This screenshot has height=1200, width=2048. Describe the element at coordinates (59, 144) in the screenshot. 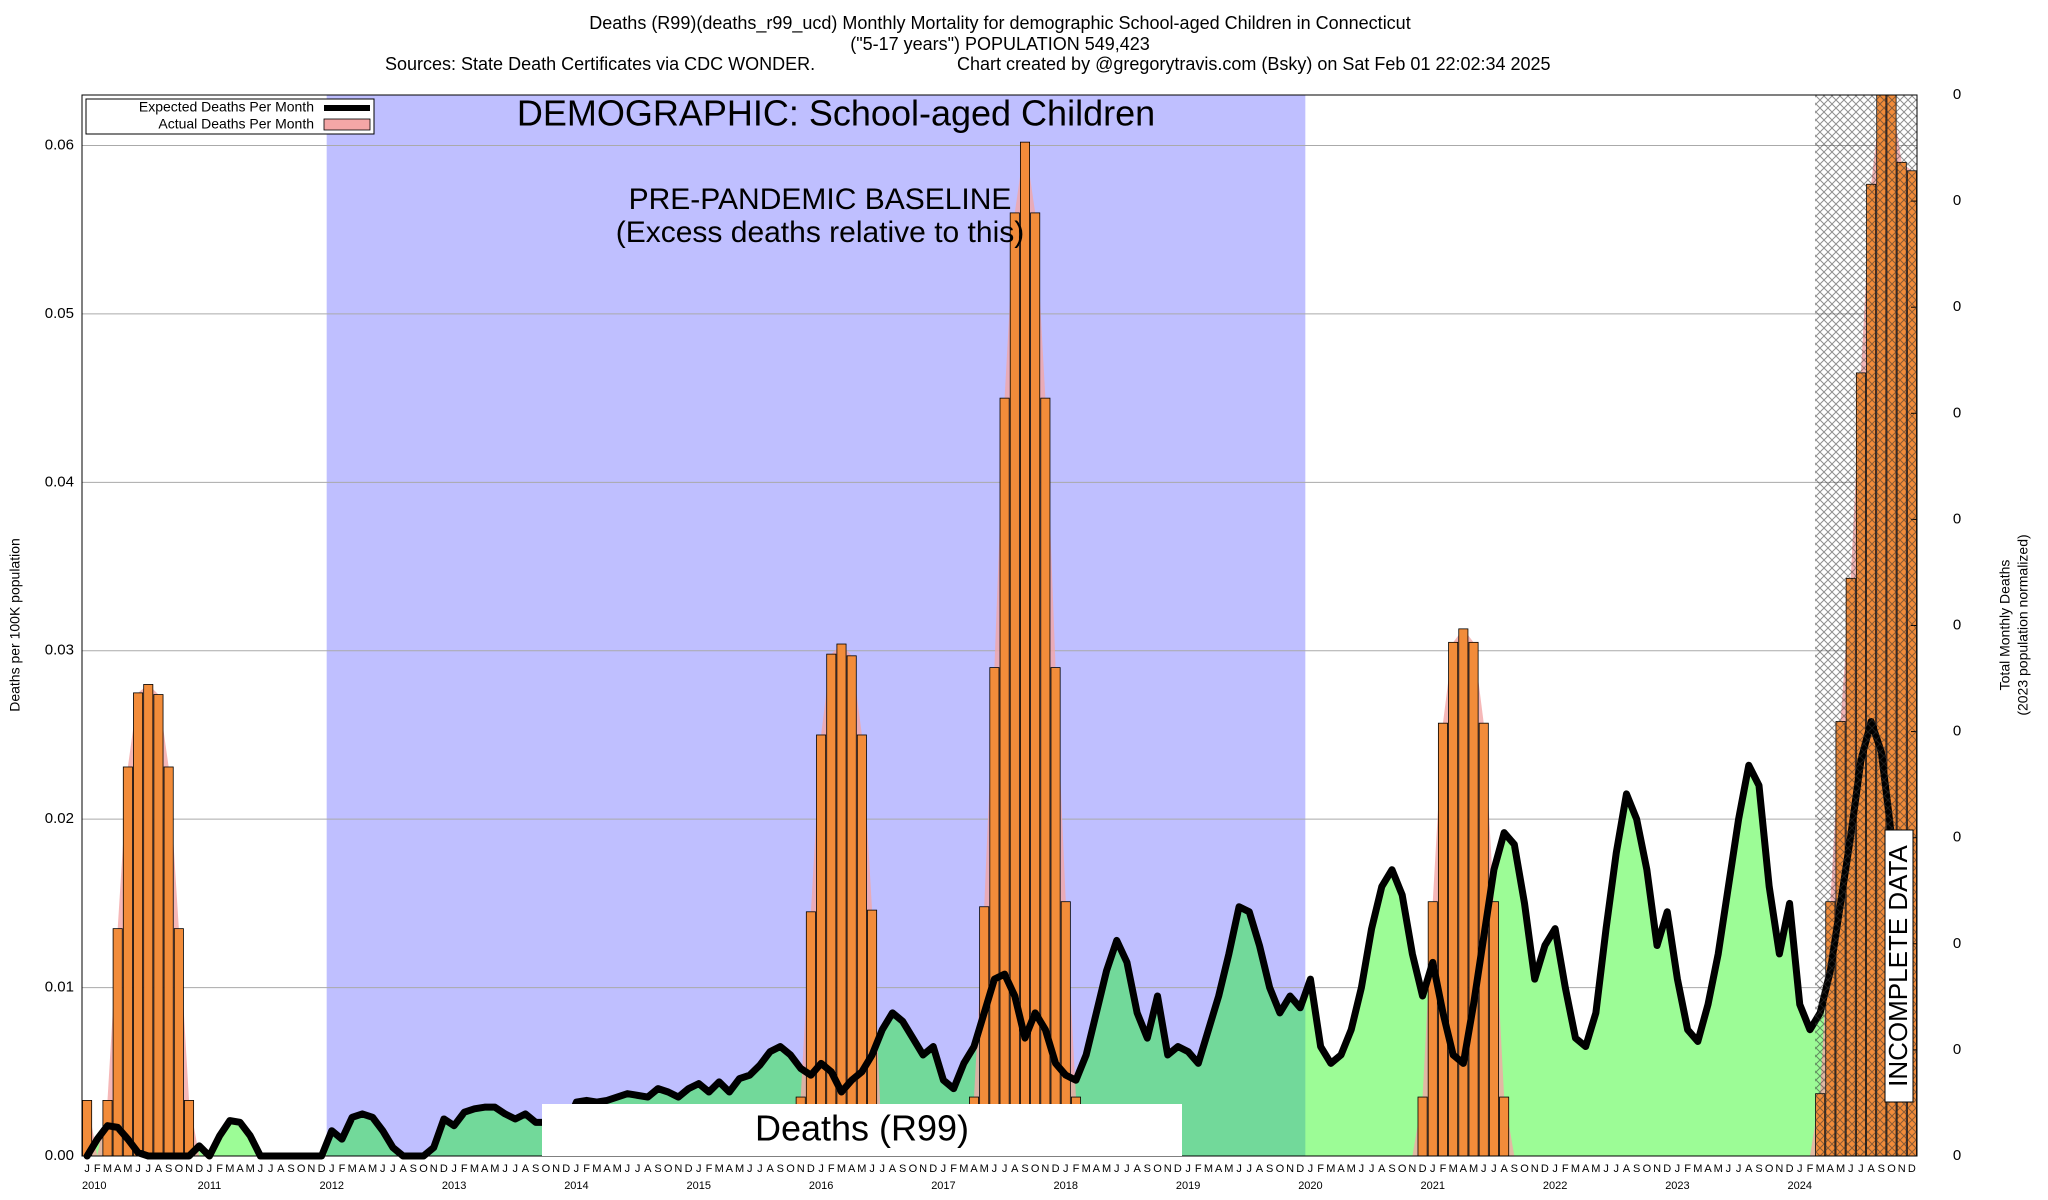

I see `y-tick-label: 0.06` at that location.